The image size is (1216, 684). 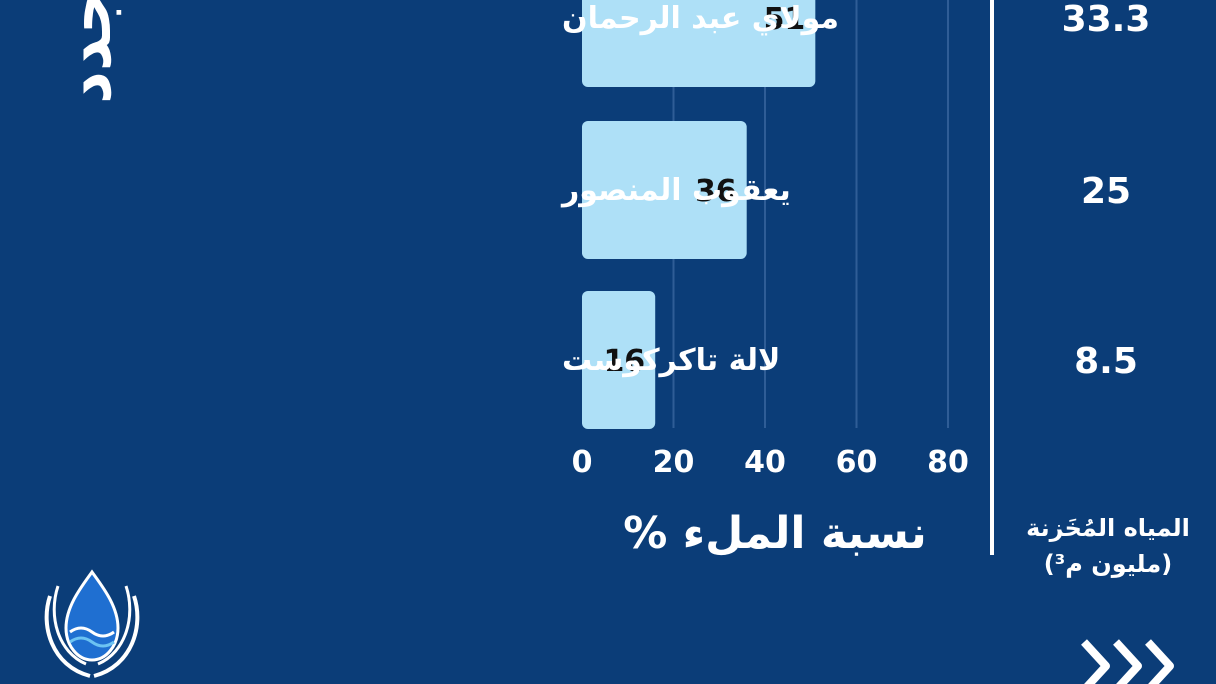 I want to click on category-label: لالة تاكركوست, so click(x=671, y=360).